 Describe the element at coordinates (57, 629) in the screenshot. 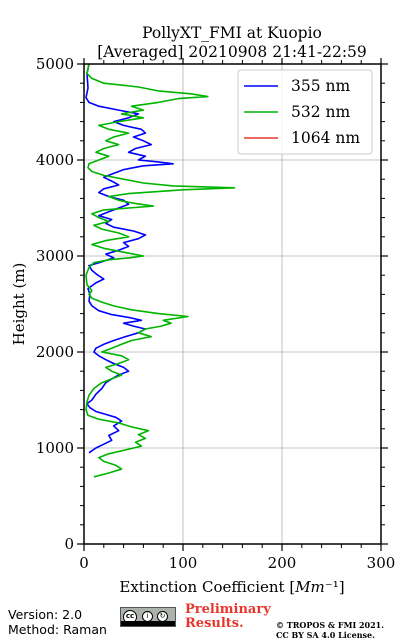

I see `method-label: Method: Raman` at that location.